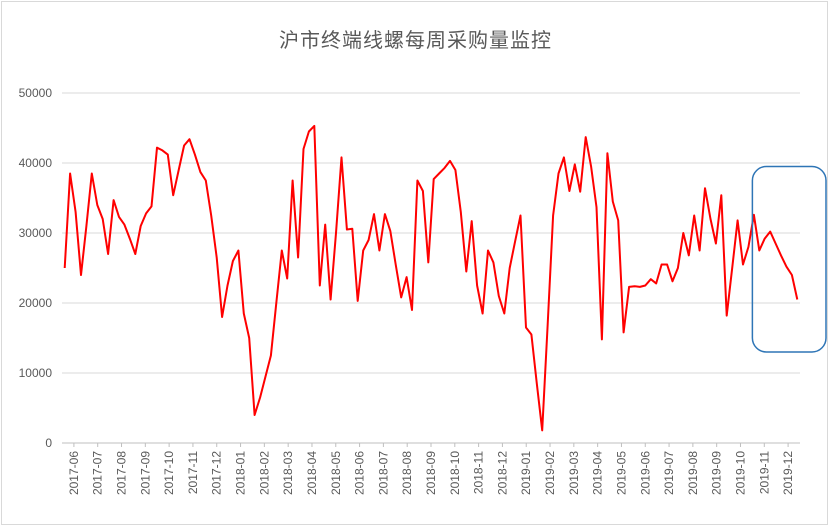  I want to click on x-tick-label: 2019-12, so click(788, 473).